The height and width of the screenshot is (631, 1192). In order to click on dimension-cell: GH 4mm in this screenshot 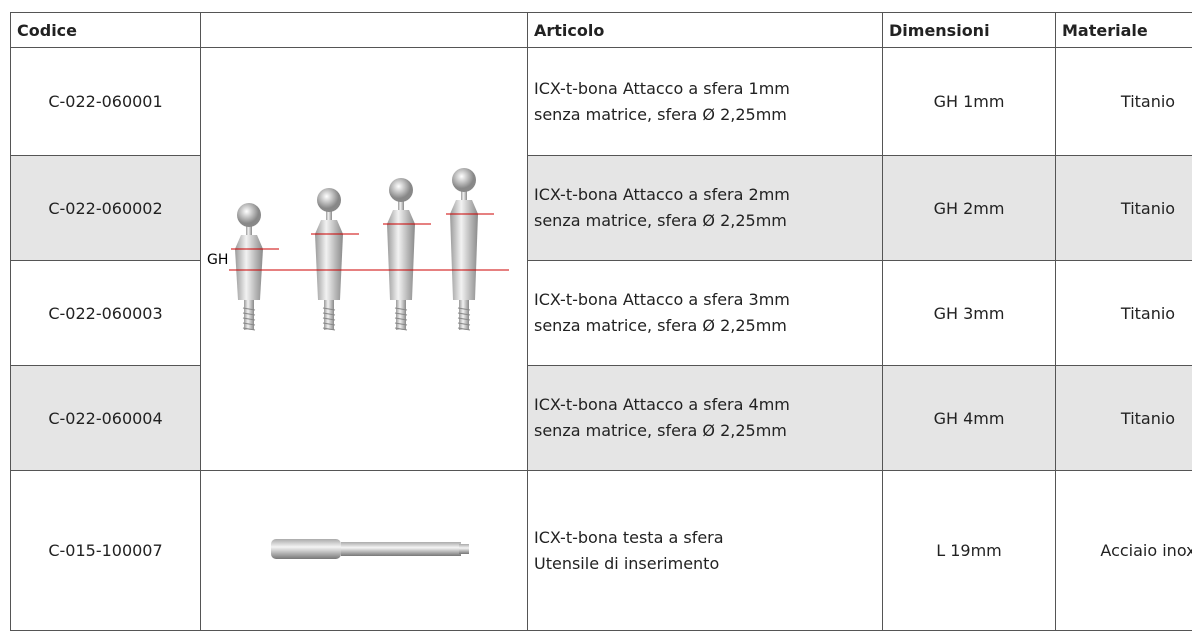, I will do `click(969, 418)`.